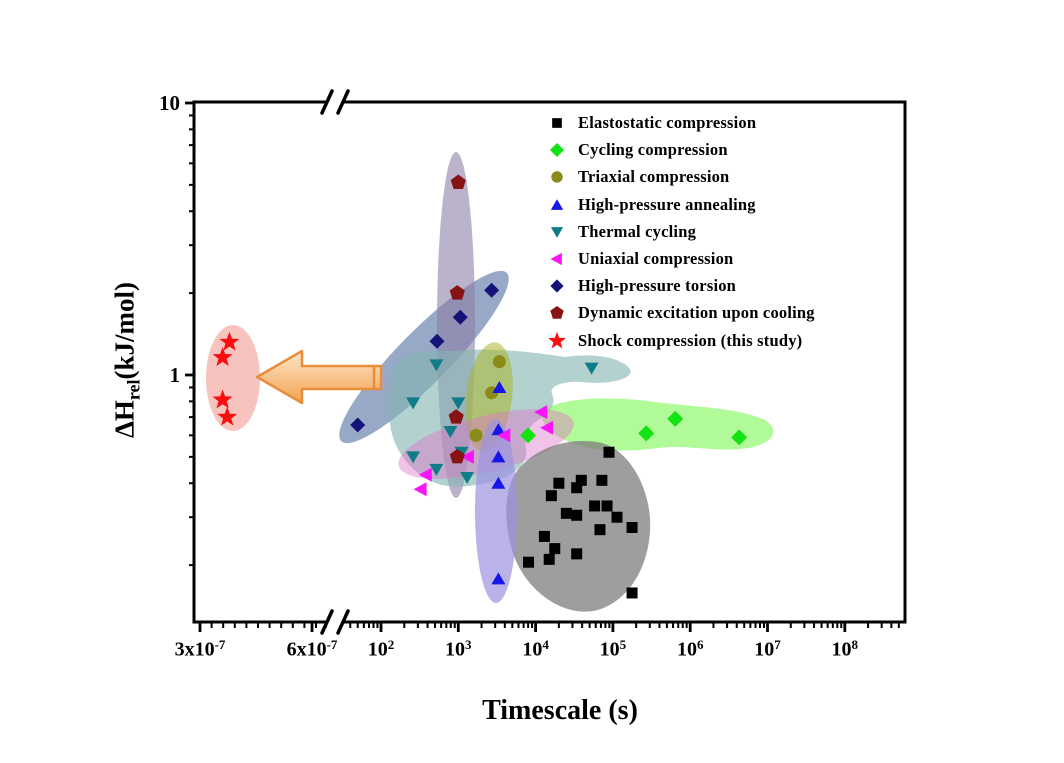 The width and height of the screenshot is (1064, 763). Describe the element at coordinates (557, 313) in the screenshot. I see `dynamic-marker-icon` at that location.